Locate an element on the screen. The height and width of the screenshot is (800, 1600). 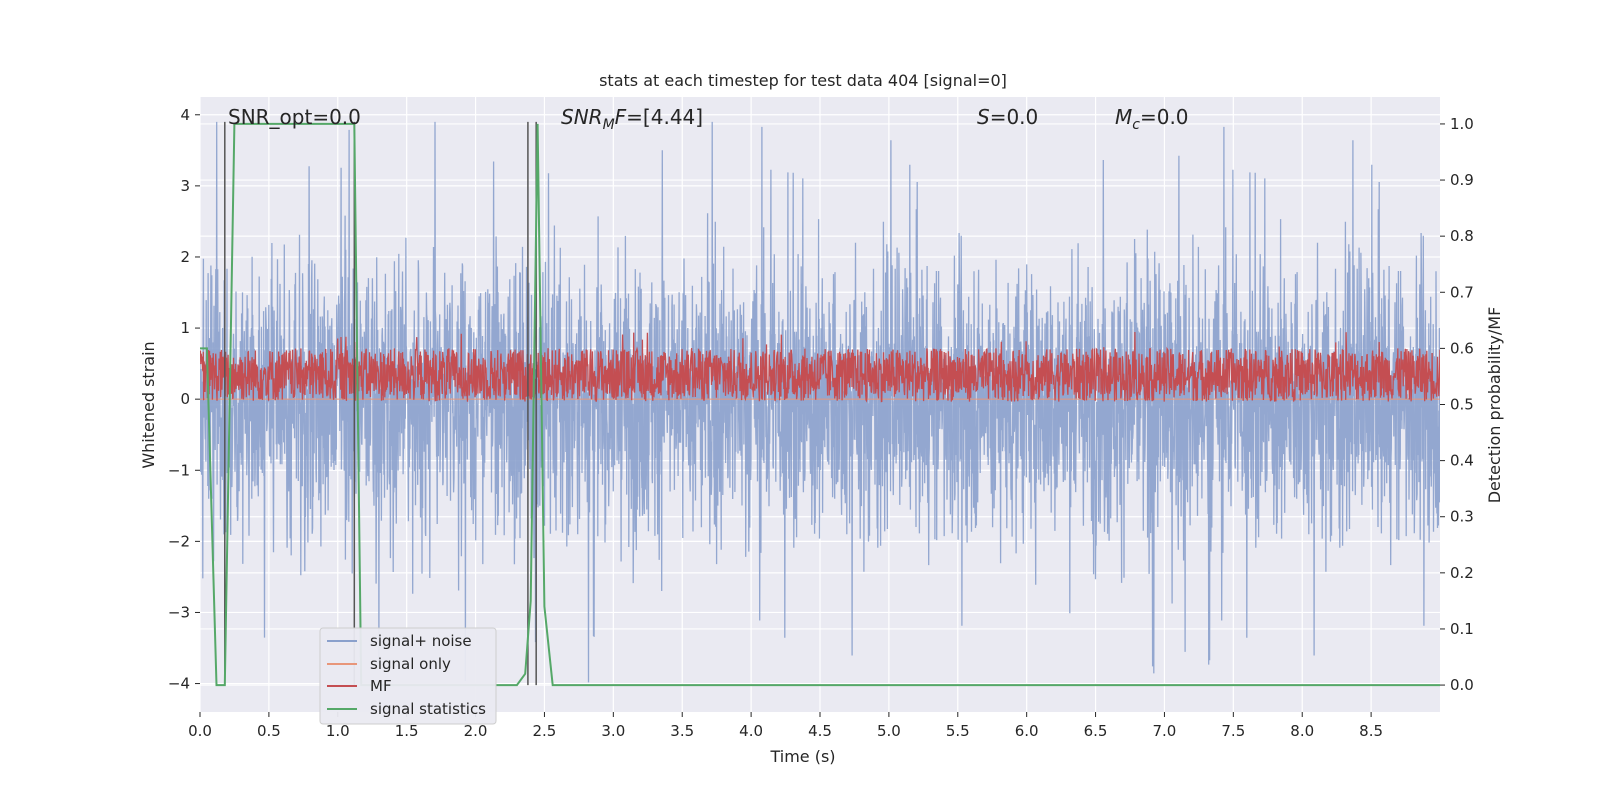
x-tick-label: 1.0 is located at coordinates (338, 731).